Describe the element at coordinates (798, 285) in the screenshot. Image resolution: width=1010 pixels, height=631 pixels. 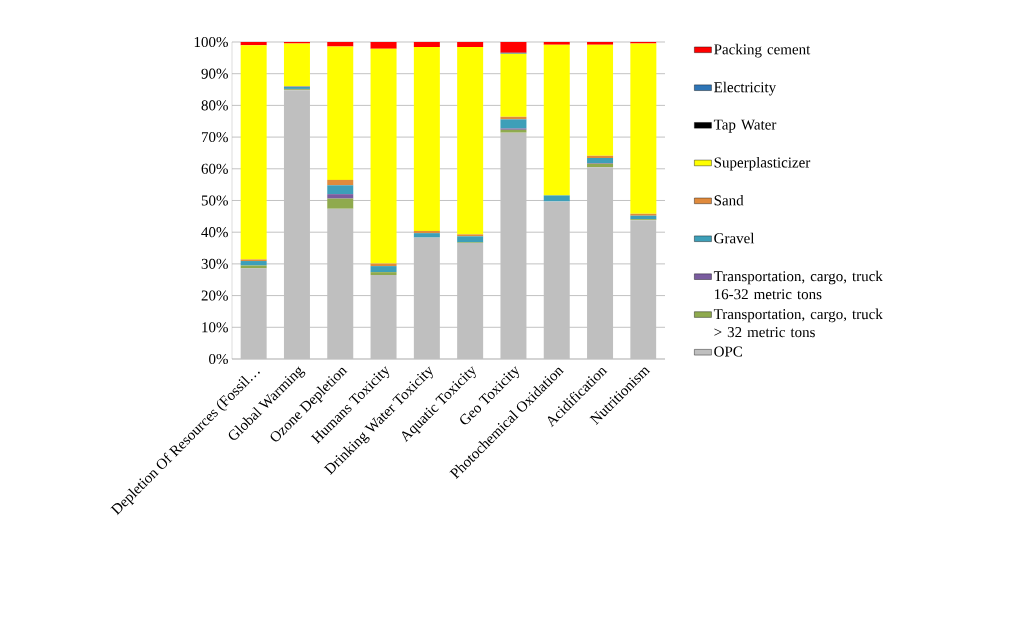
I see `legend-label: Transportation, cargo, truck 16-32 metric tons` at that location.